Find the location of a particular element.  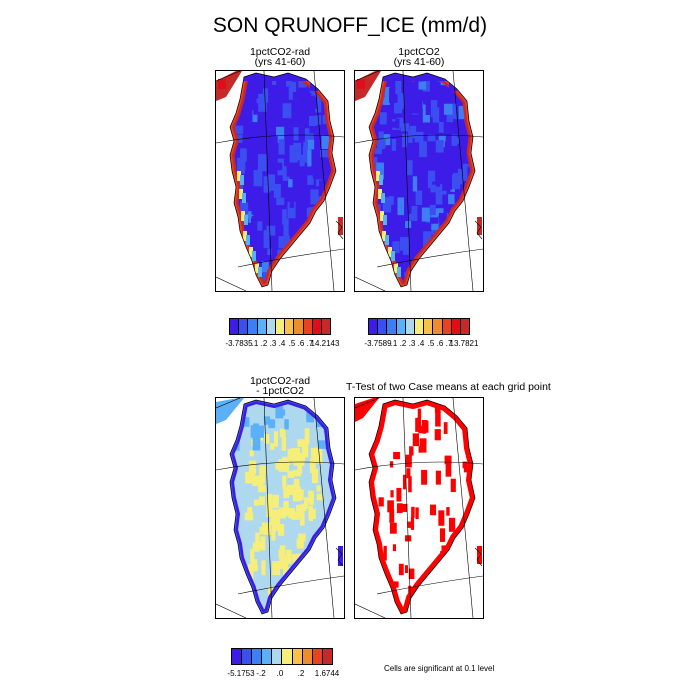

colorbar-tick-label: -.2 is located at coordinates (261, 673).